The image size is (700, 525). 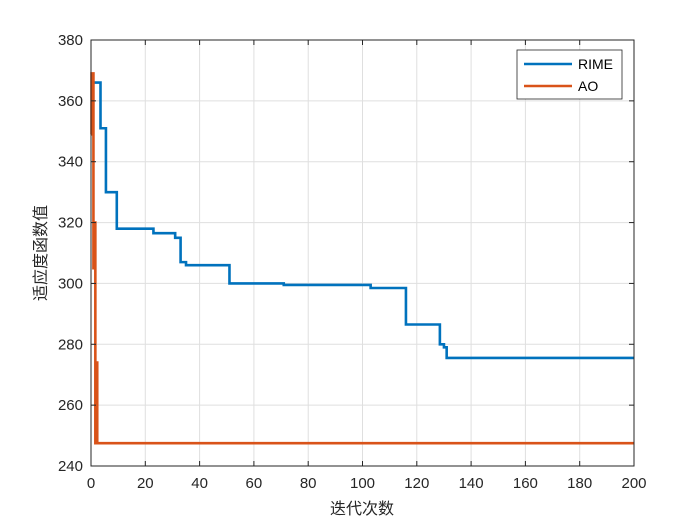 What do you see at coordinates (70, 101) in the screenshot?
I see `y-tick-label: 360` at bounding box center [70, 101].